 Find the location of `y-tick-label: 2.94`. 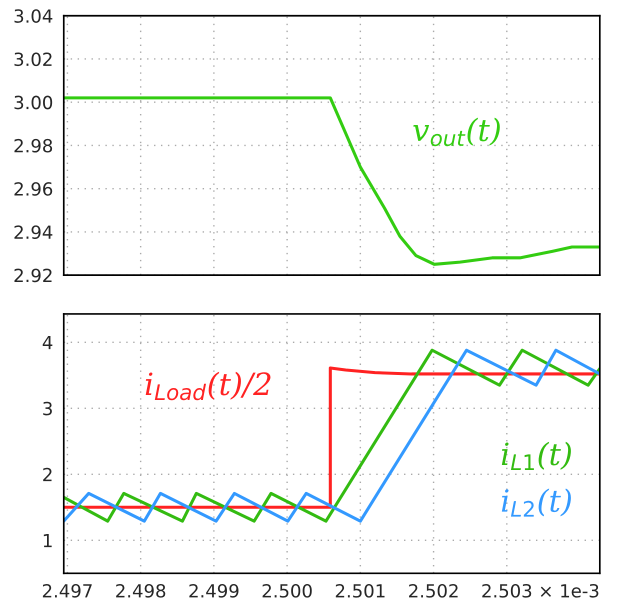

y-tick-label: 2.94 is located at coordinates (33, 232).